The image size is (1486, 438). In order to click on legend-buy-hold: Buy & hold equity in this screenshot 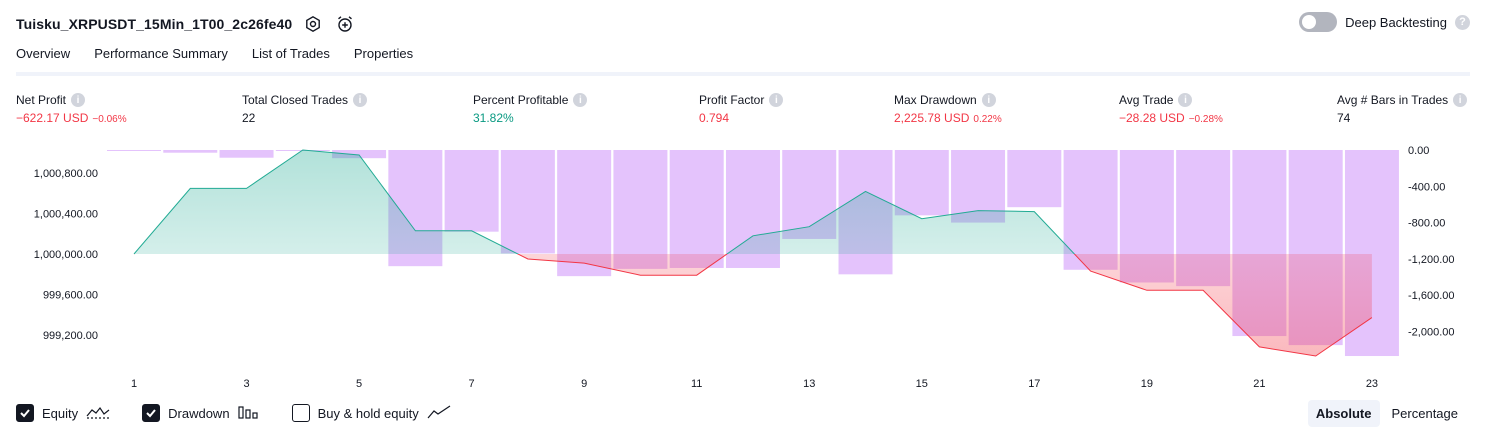, I will do `click(371, 413)`.